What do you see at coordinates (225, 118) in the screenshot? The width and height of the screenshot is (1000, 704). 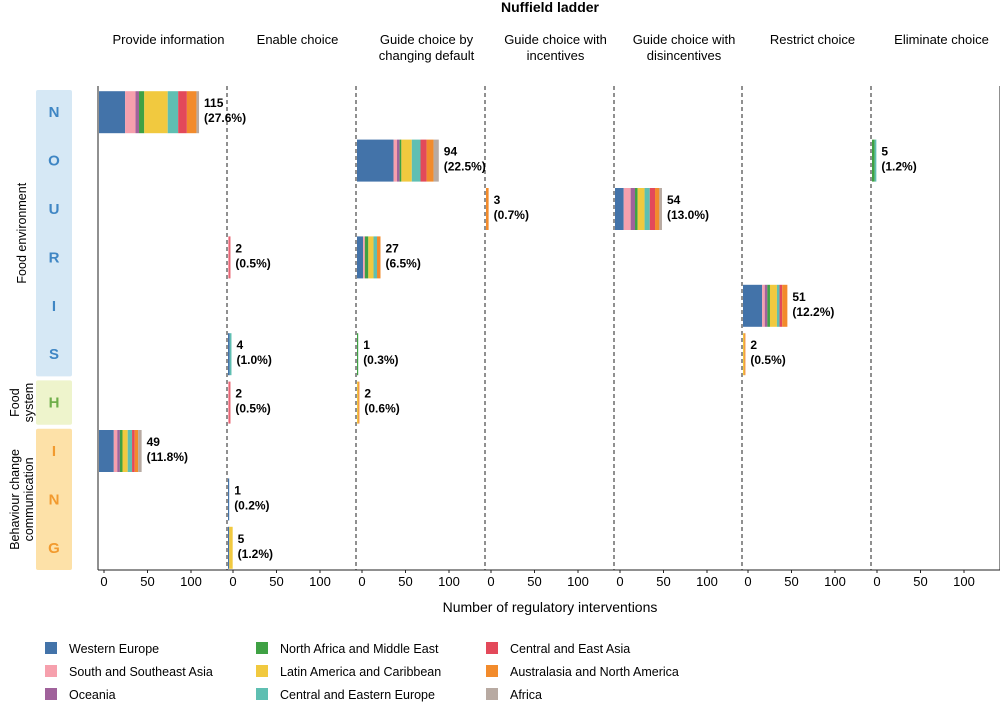 I see `value-label-percent: (27.6%)` at bounding box center [225, 118].